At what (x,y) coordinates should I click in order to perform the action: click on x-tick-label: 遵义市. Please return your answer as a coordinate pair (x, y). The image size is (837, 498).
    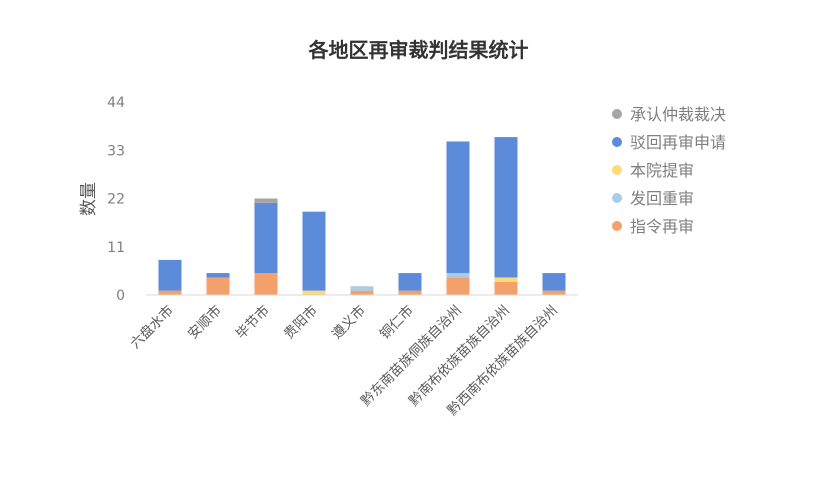
    Looking at the image, I should click on (348, 322).